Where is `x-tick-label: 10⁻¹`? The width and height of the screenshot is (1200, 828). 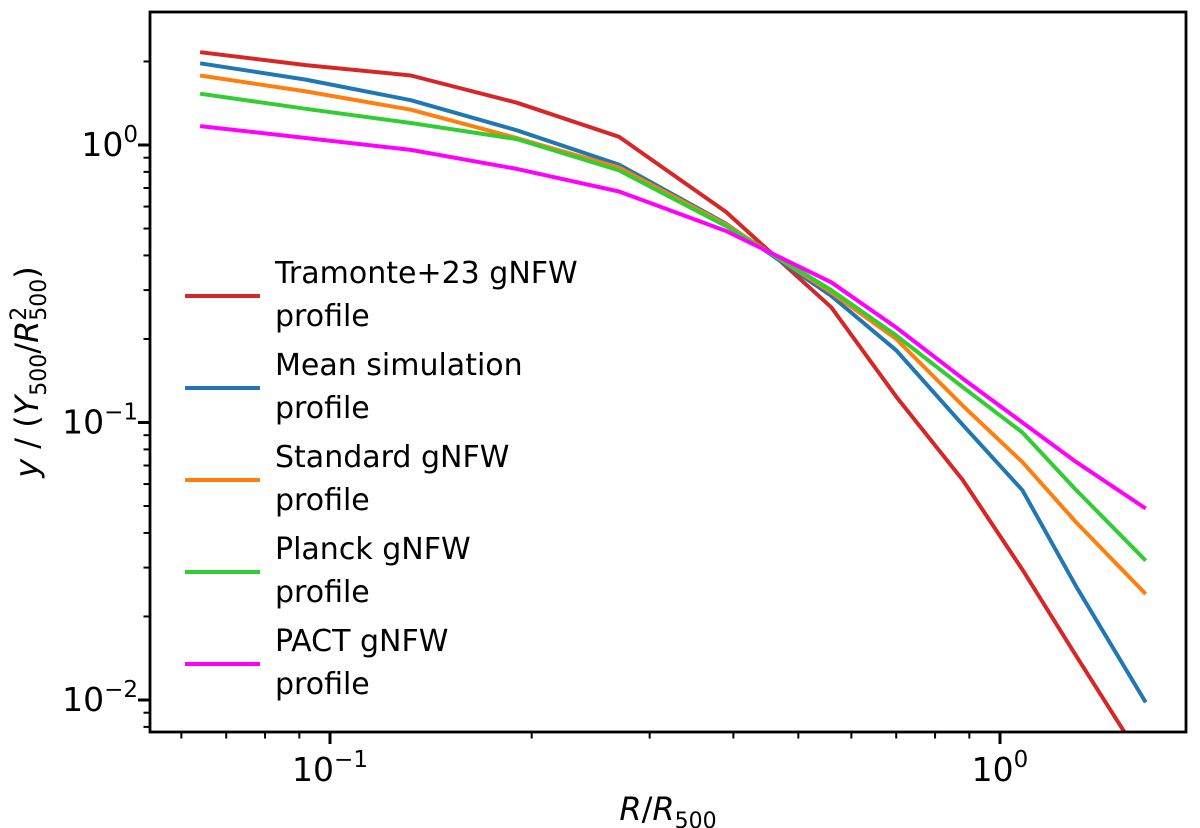
x-tick-label: 10⁻¹ is located at coordinates (330, 768).